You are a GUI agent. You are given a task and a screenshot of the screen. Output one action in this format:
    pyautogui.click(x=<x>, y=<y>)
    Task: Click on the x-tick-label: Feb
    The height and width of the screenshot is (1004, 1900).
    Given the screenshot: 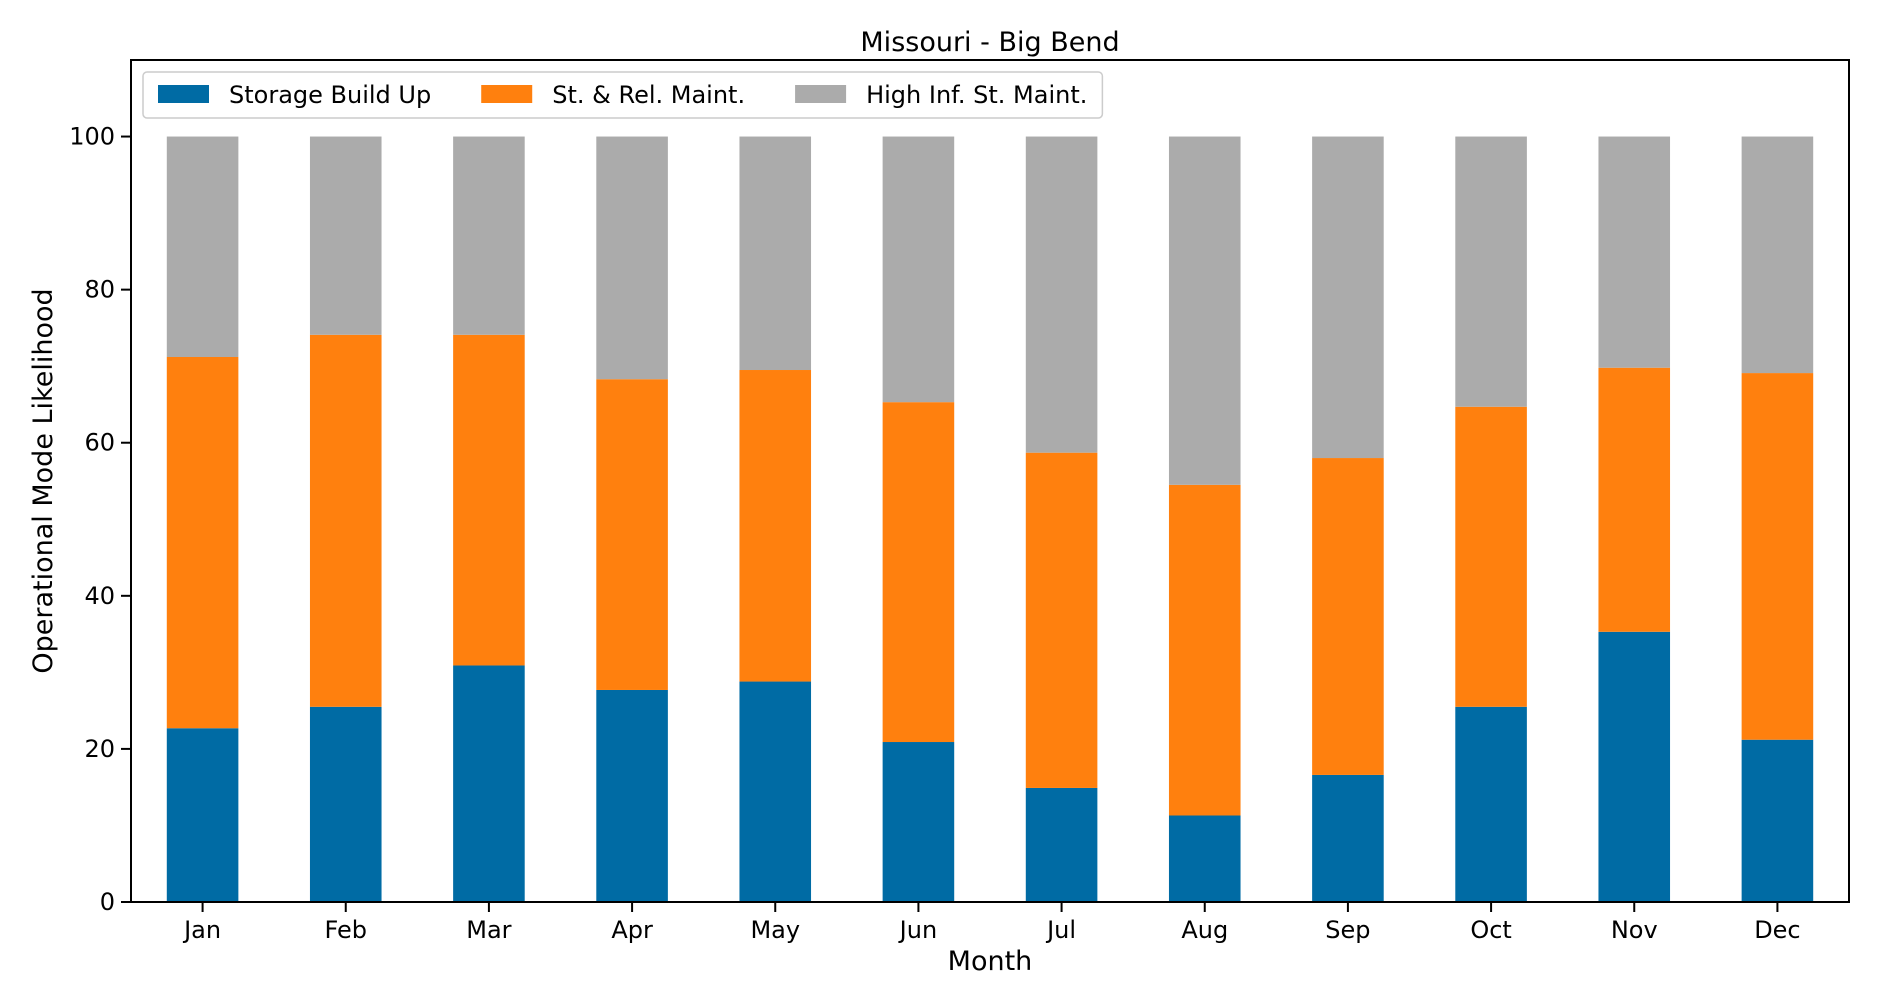 What is the action you would take?
    pyautogui.click(x=346, y=930)
    